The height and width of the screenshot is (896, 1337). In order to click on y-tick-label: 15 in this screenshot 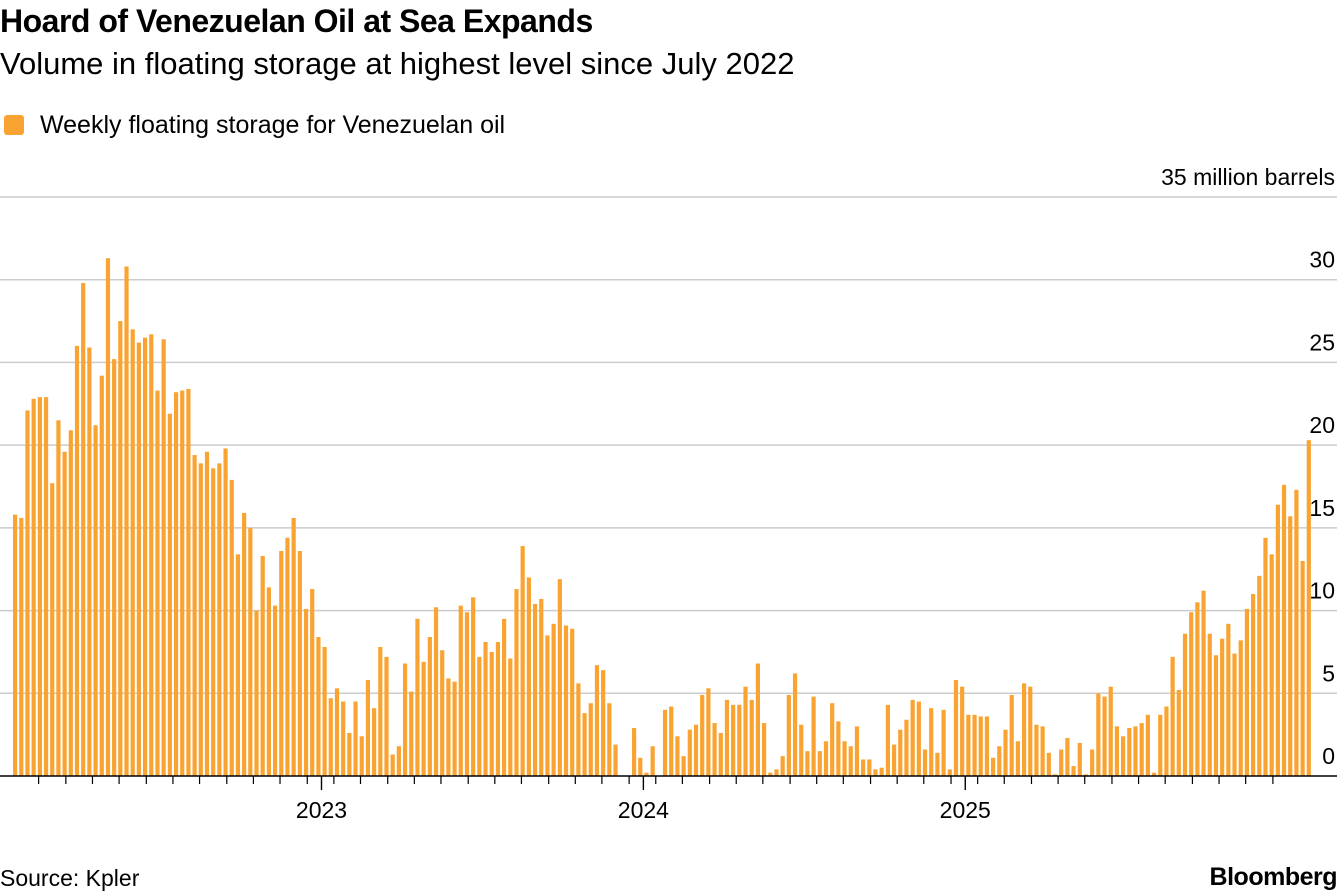, I will do `click(1322, 508)`.